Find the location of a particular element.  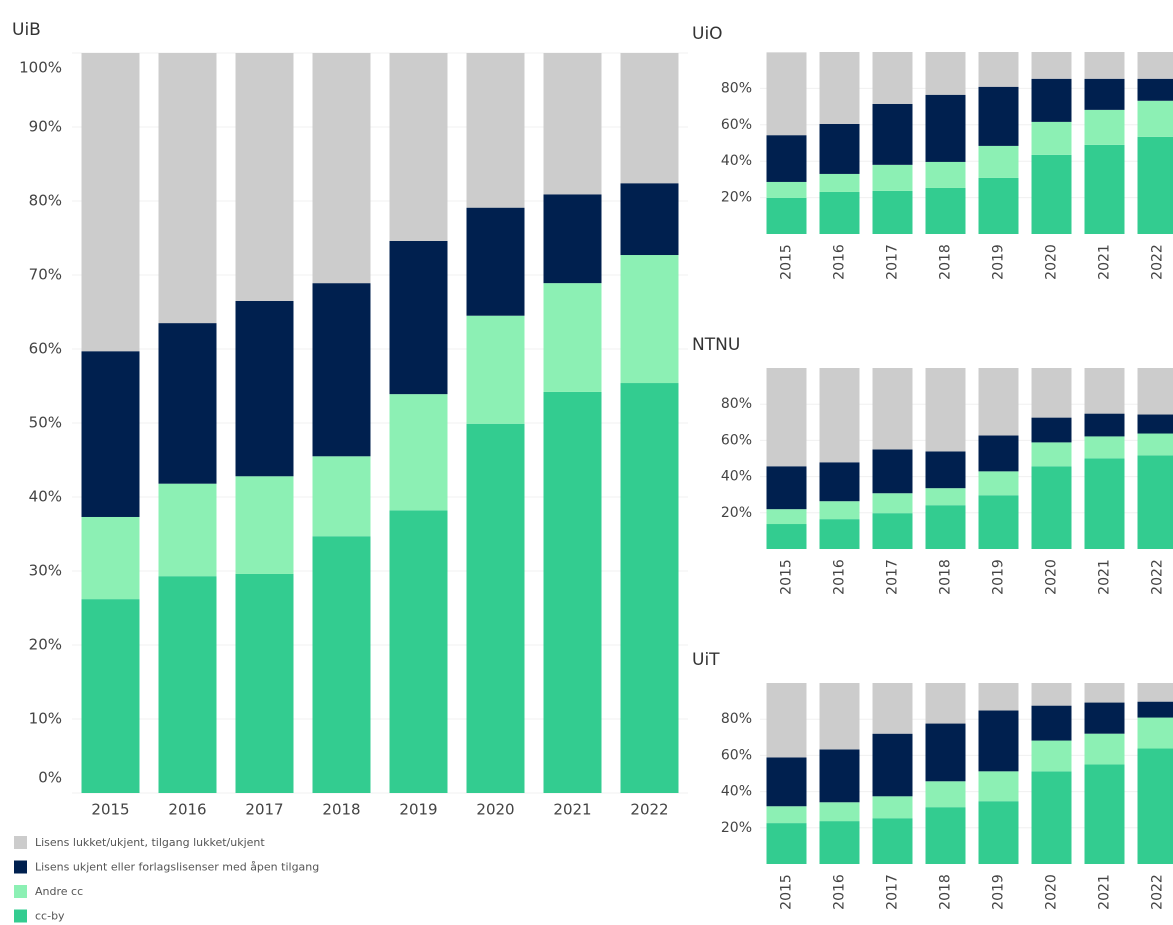

x-tick-label: 2019 is located at coordinates (999, 892).